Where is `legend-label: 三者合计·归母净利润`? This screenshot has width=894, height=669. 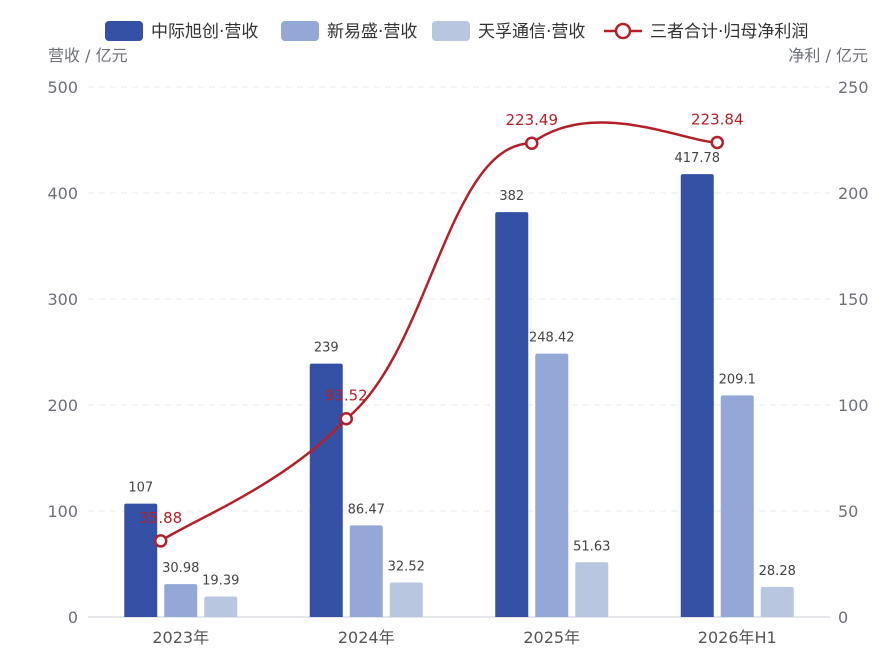 legend-label: 三者合计·归母净利润 is located at coordinates (729, 32).